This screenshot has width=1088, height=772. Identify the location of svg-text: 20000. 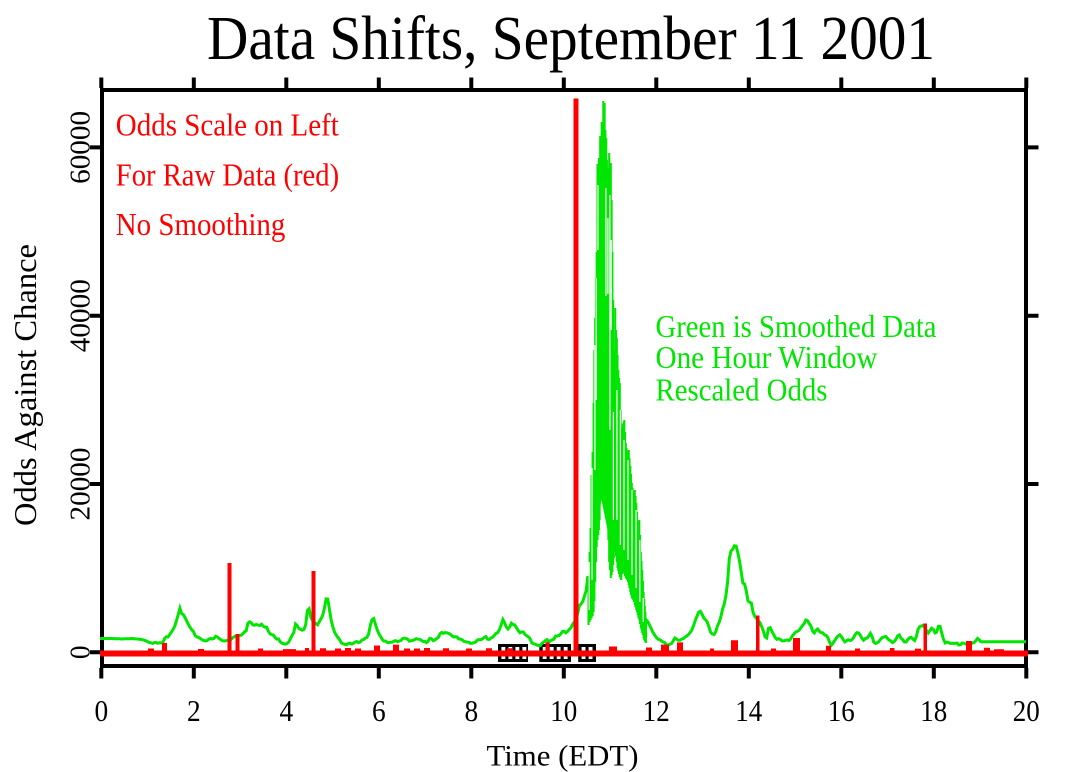
(81, 484).